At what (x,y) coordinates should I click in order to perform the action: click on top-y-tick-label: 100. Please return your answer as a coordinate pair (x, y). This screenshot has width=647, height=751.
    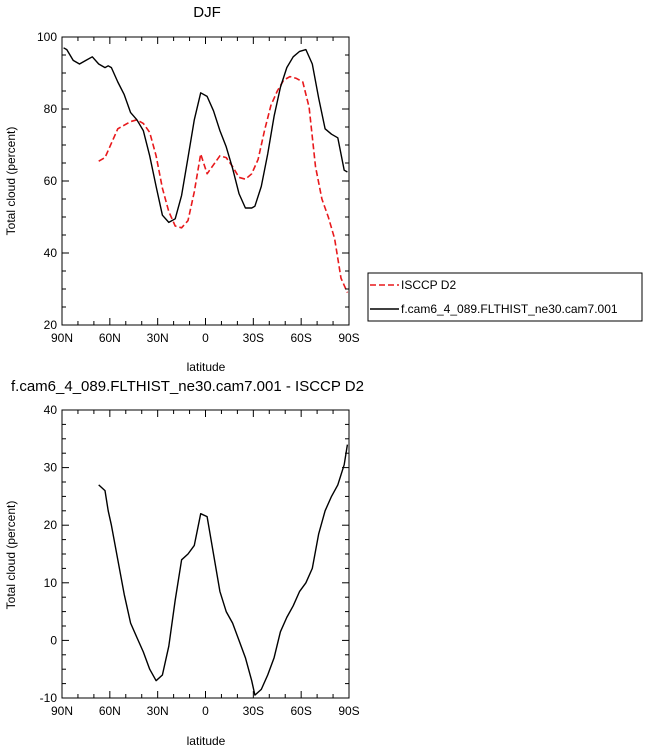
    Looking at the image, I should click on (47, 37).